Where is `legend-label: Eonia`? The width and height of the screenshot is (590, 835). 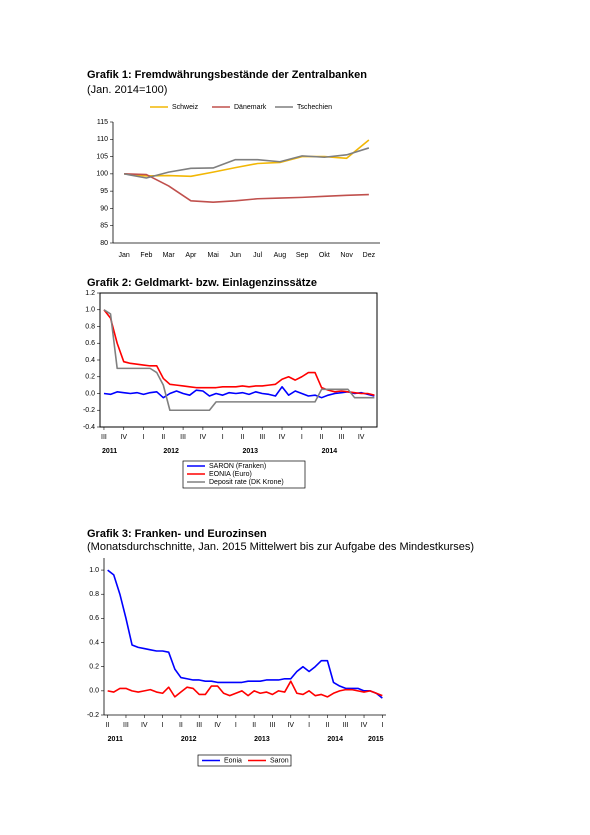
legend-label: Eonia is located at coordinates (233, 760).